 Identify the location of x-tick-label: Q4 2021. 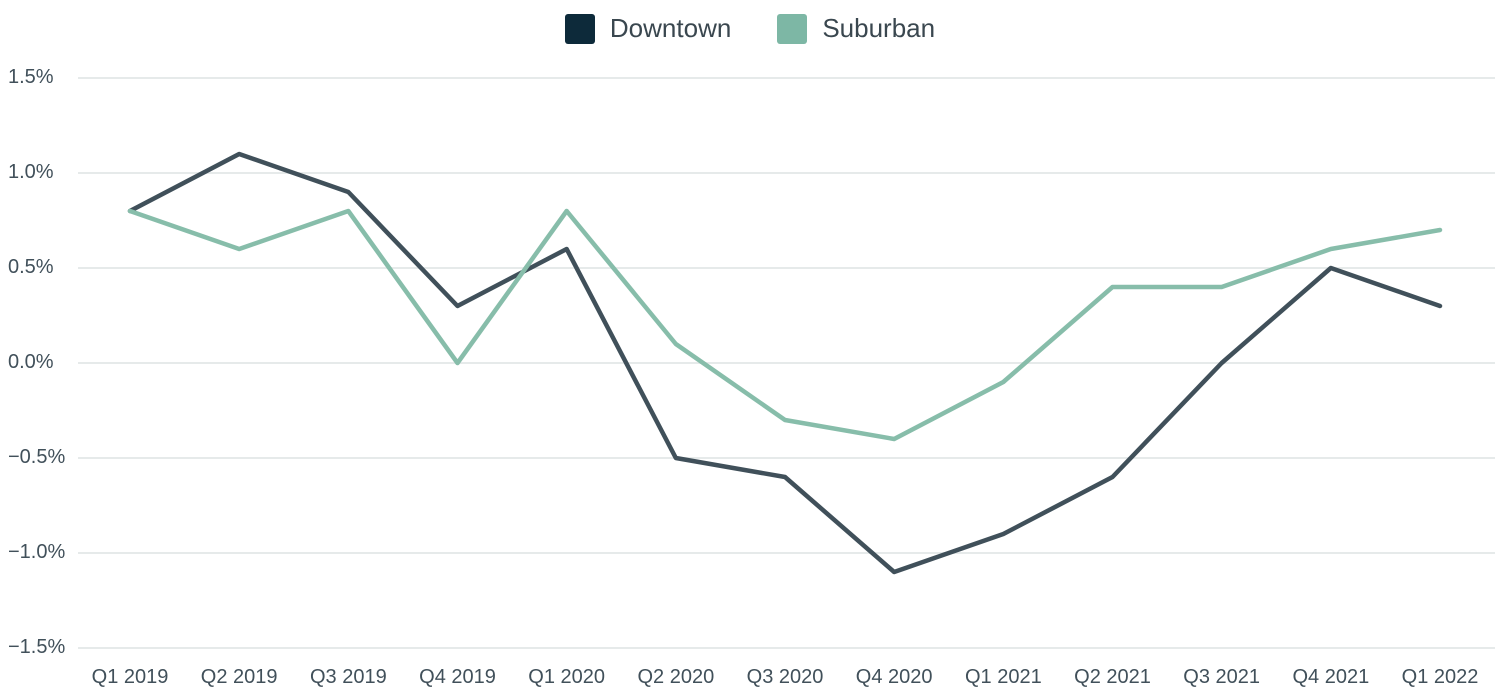
(1331, 677).